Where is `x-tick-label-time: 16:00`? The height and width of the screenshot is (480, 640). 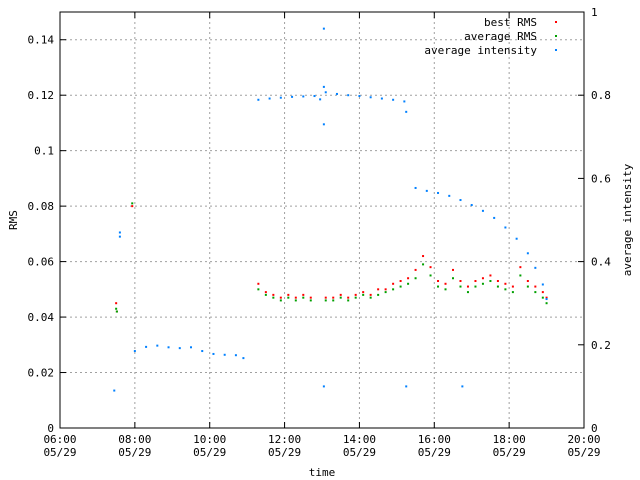 x-tick-label-time: 16:00 is located at coordinates (434, 439).